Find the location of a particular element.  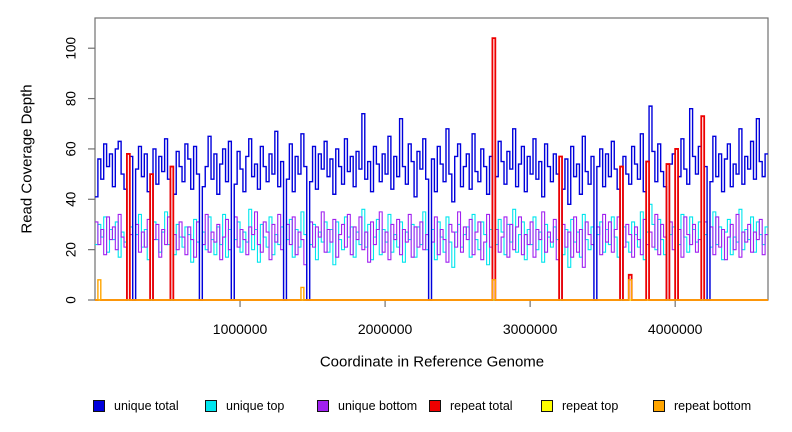

x-tick-label: 2000000 is located at coordinates (385, 329).